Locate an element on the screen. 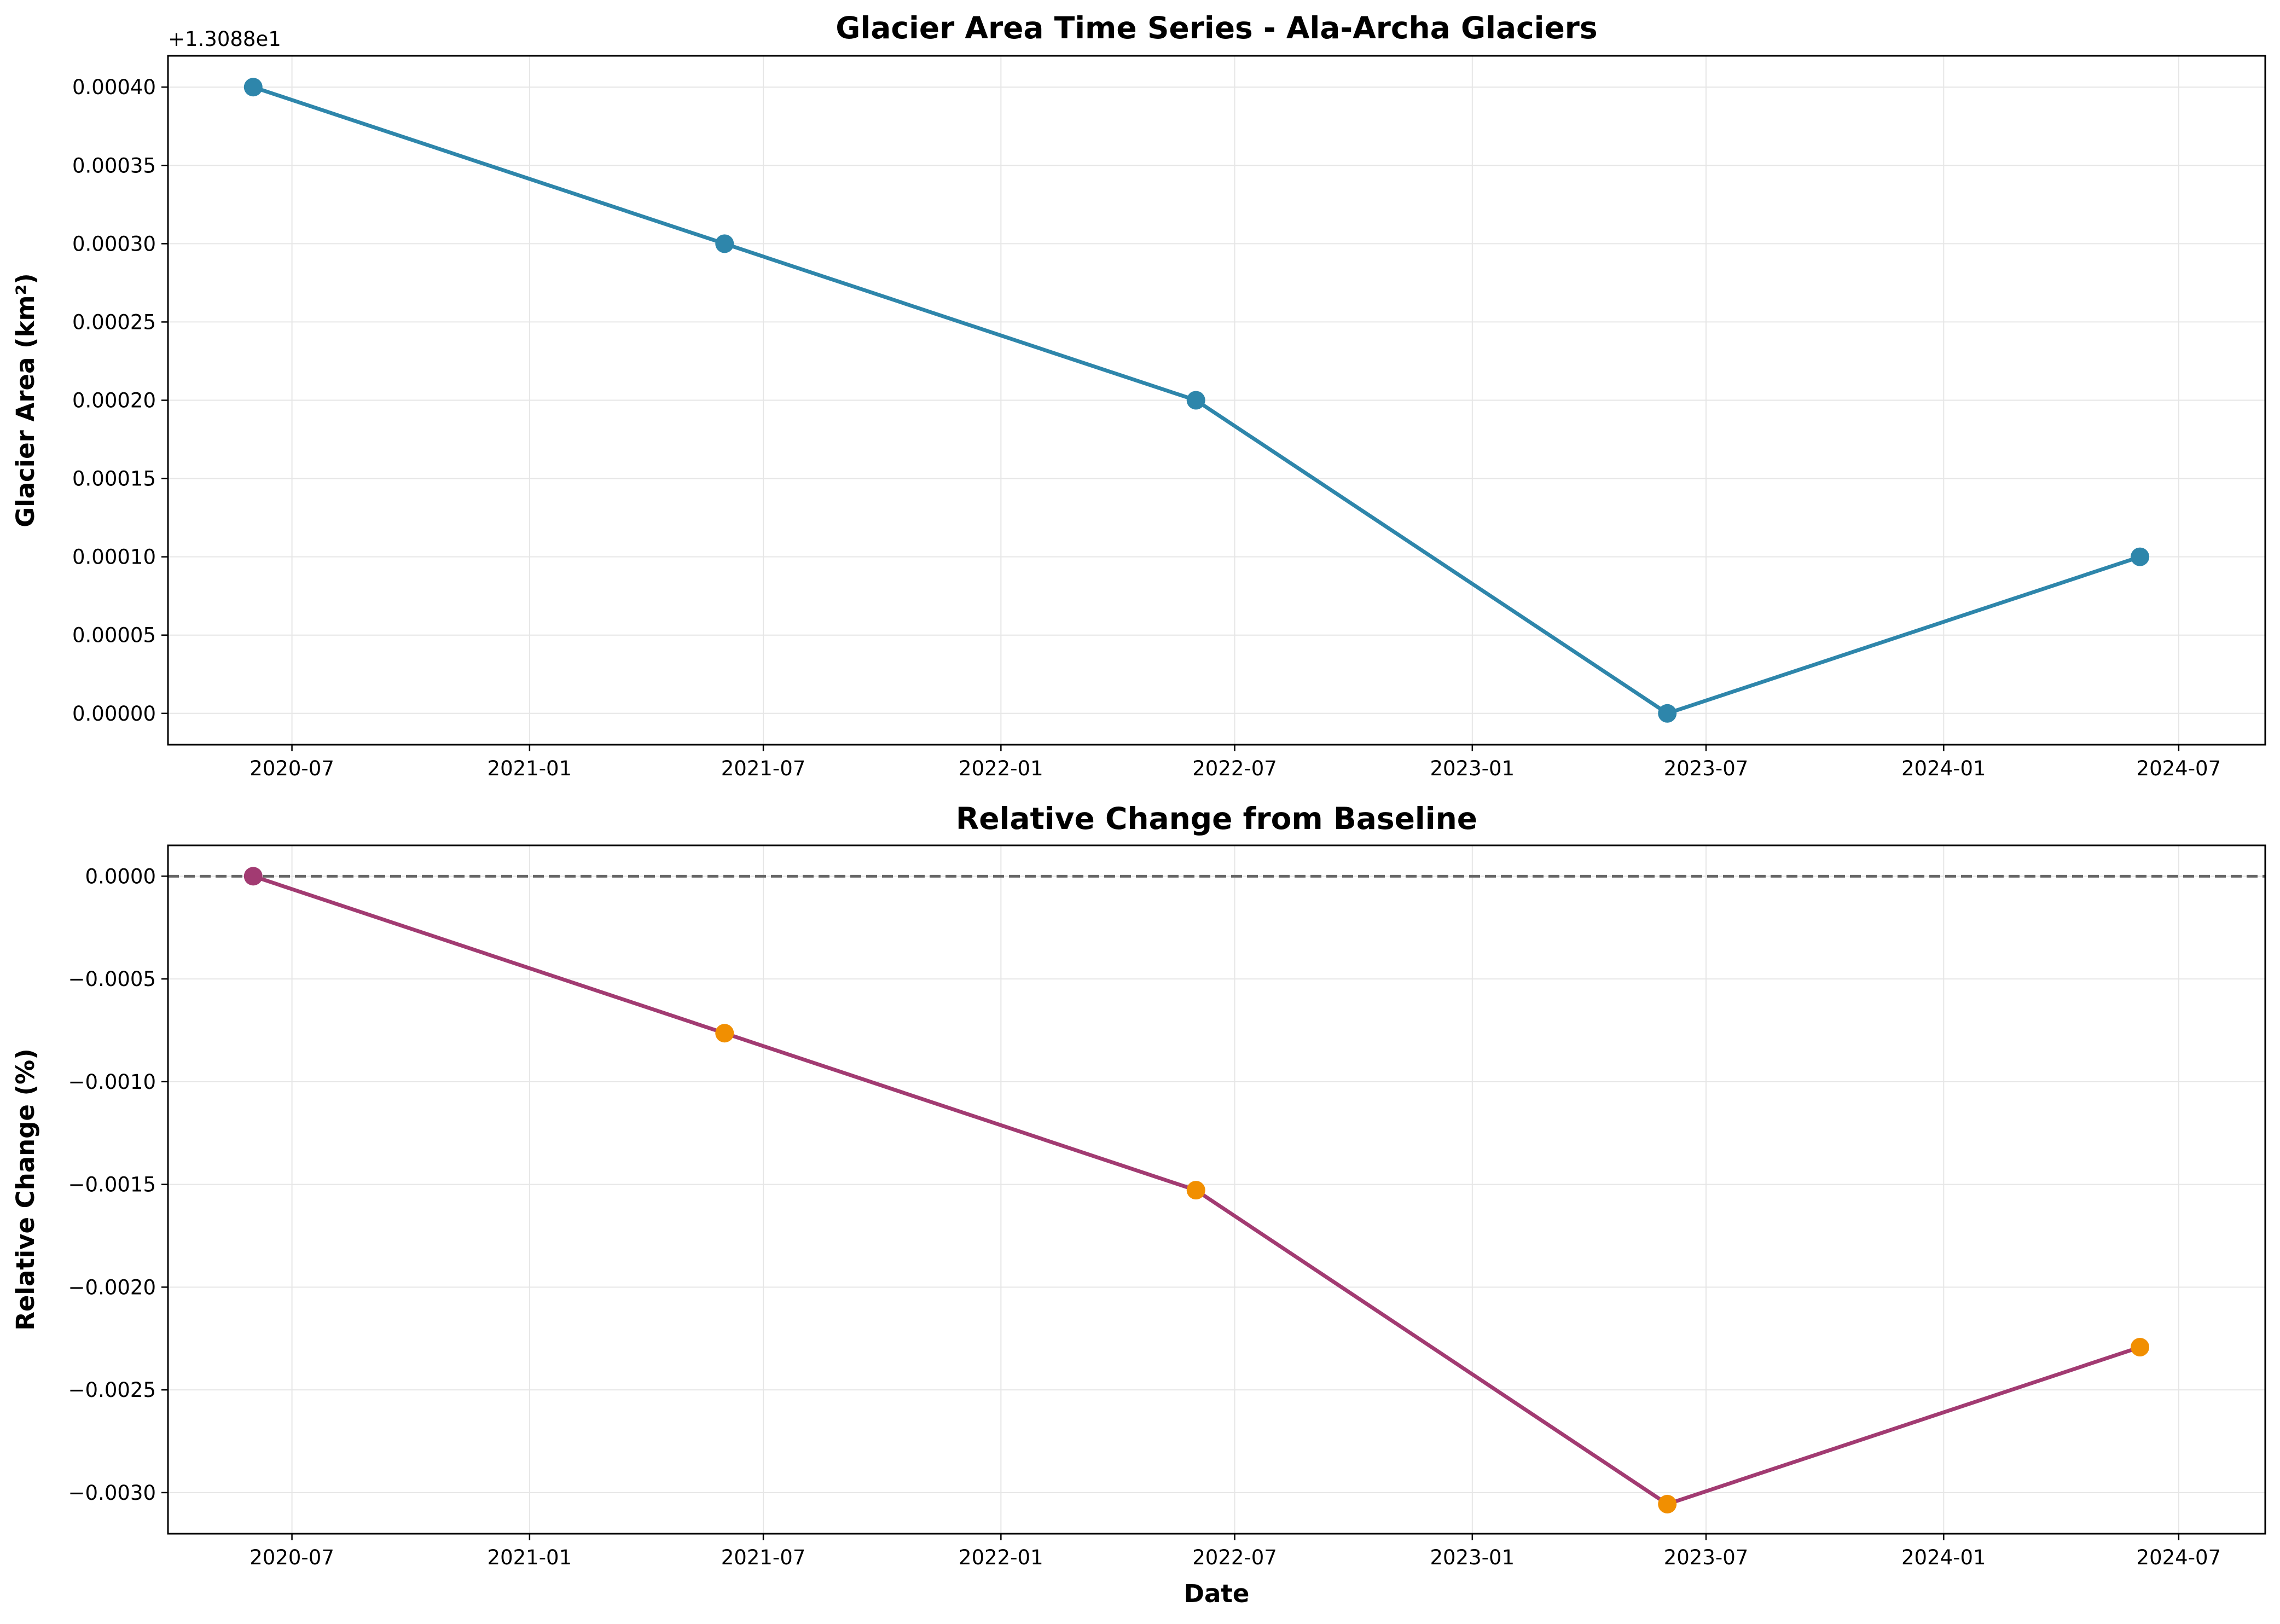 The height and width of the screenshot is (1624, 2280). y-tick-label: −0.0030 is located at coordinates (112, 1493).